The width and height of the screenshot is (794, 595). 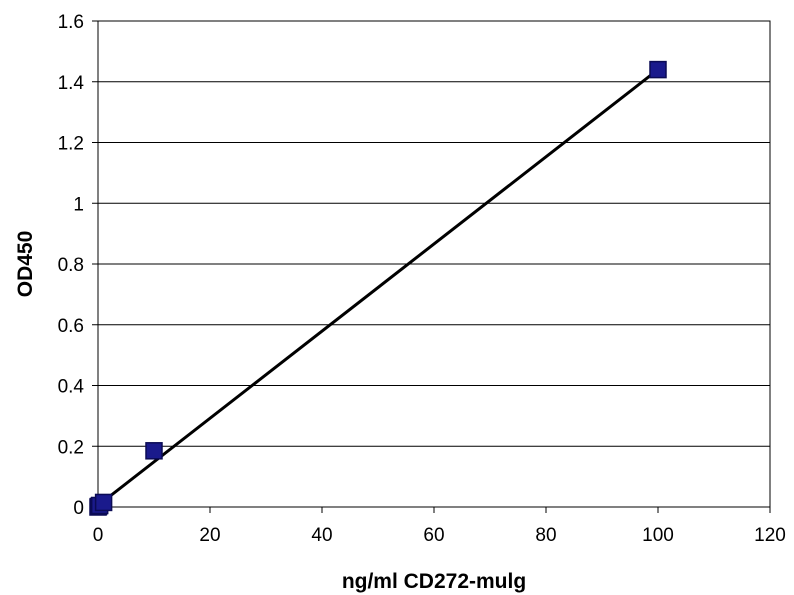 I want to click on y-tick-label: 0, so click(x=78, y=508).